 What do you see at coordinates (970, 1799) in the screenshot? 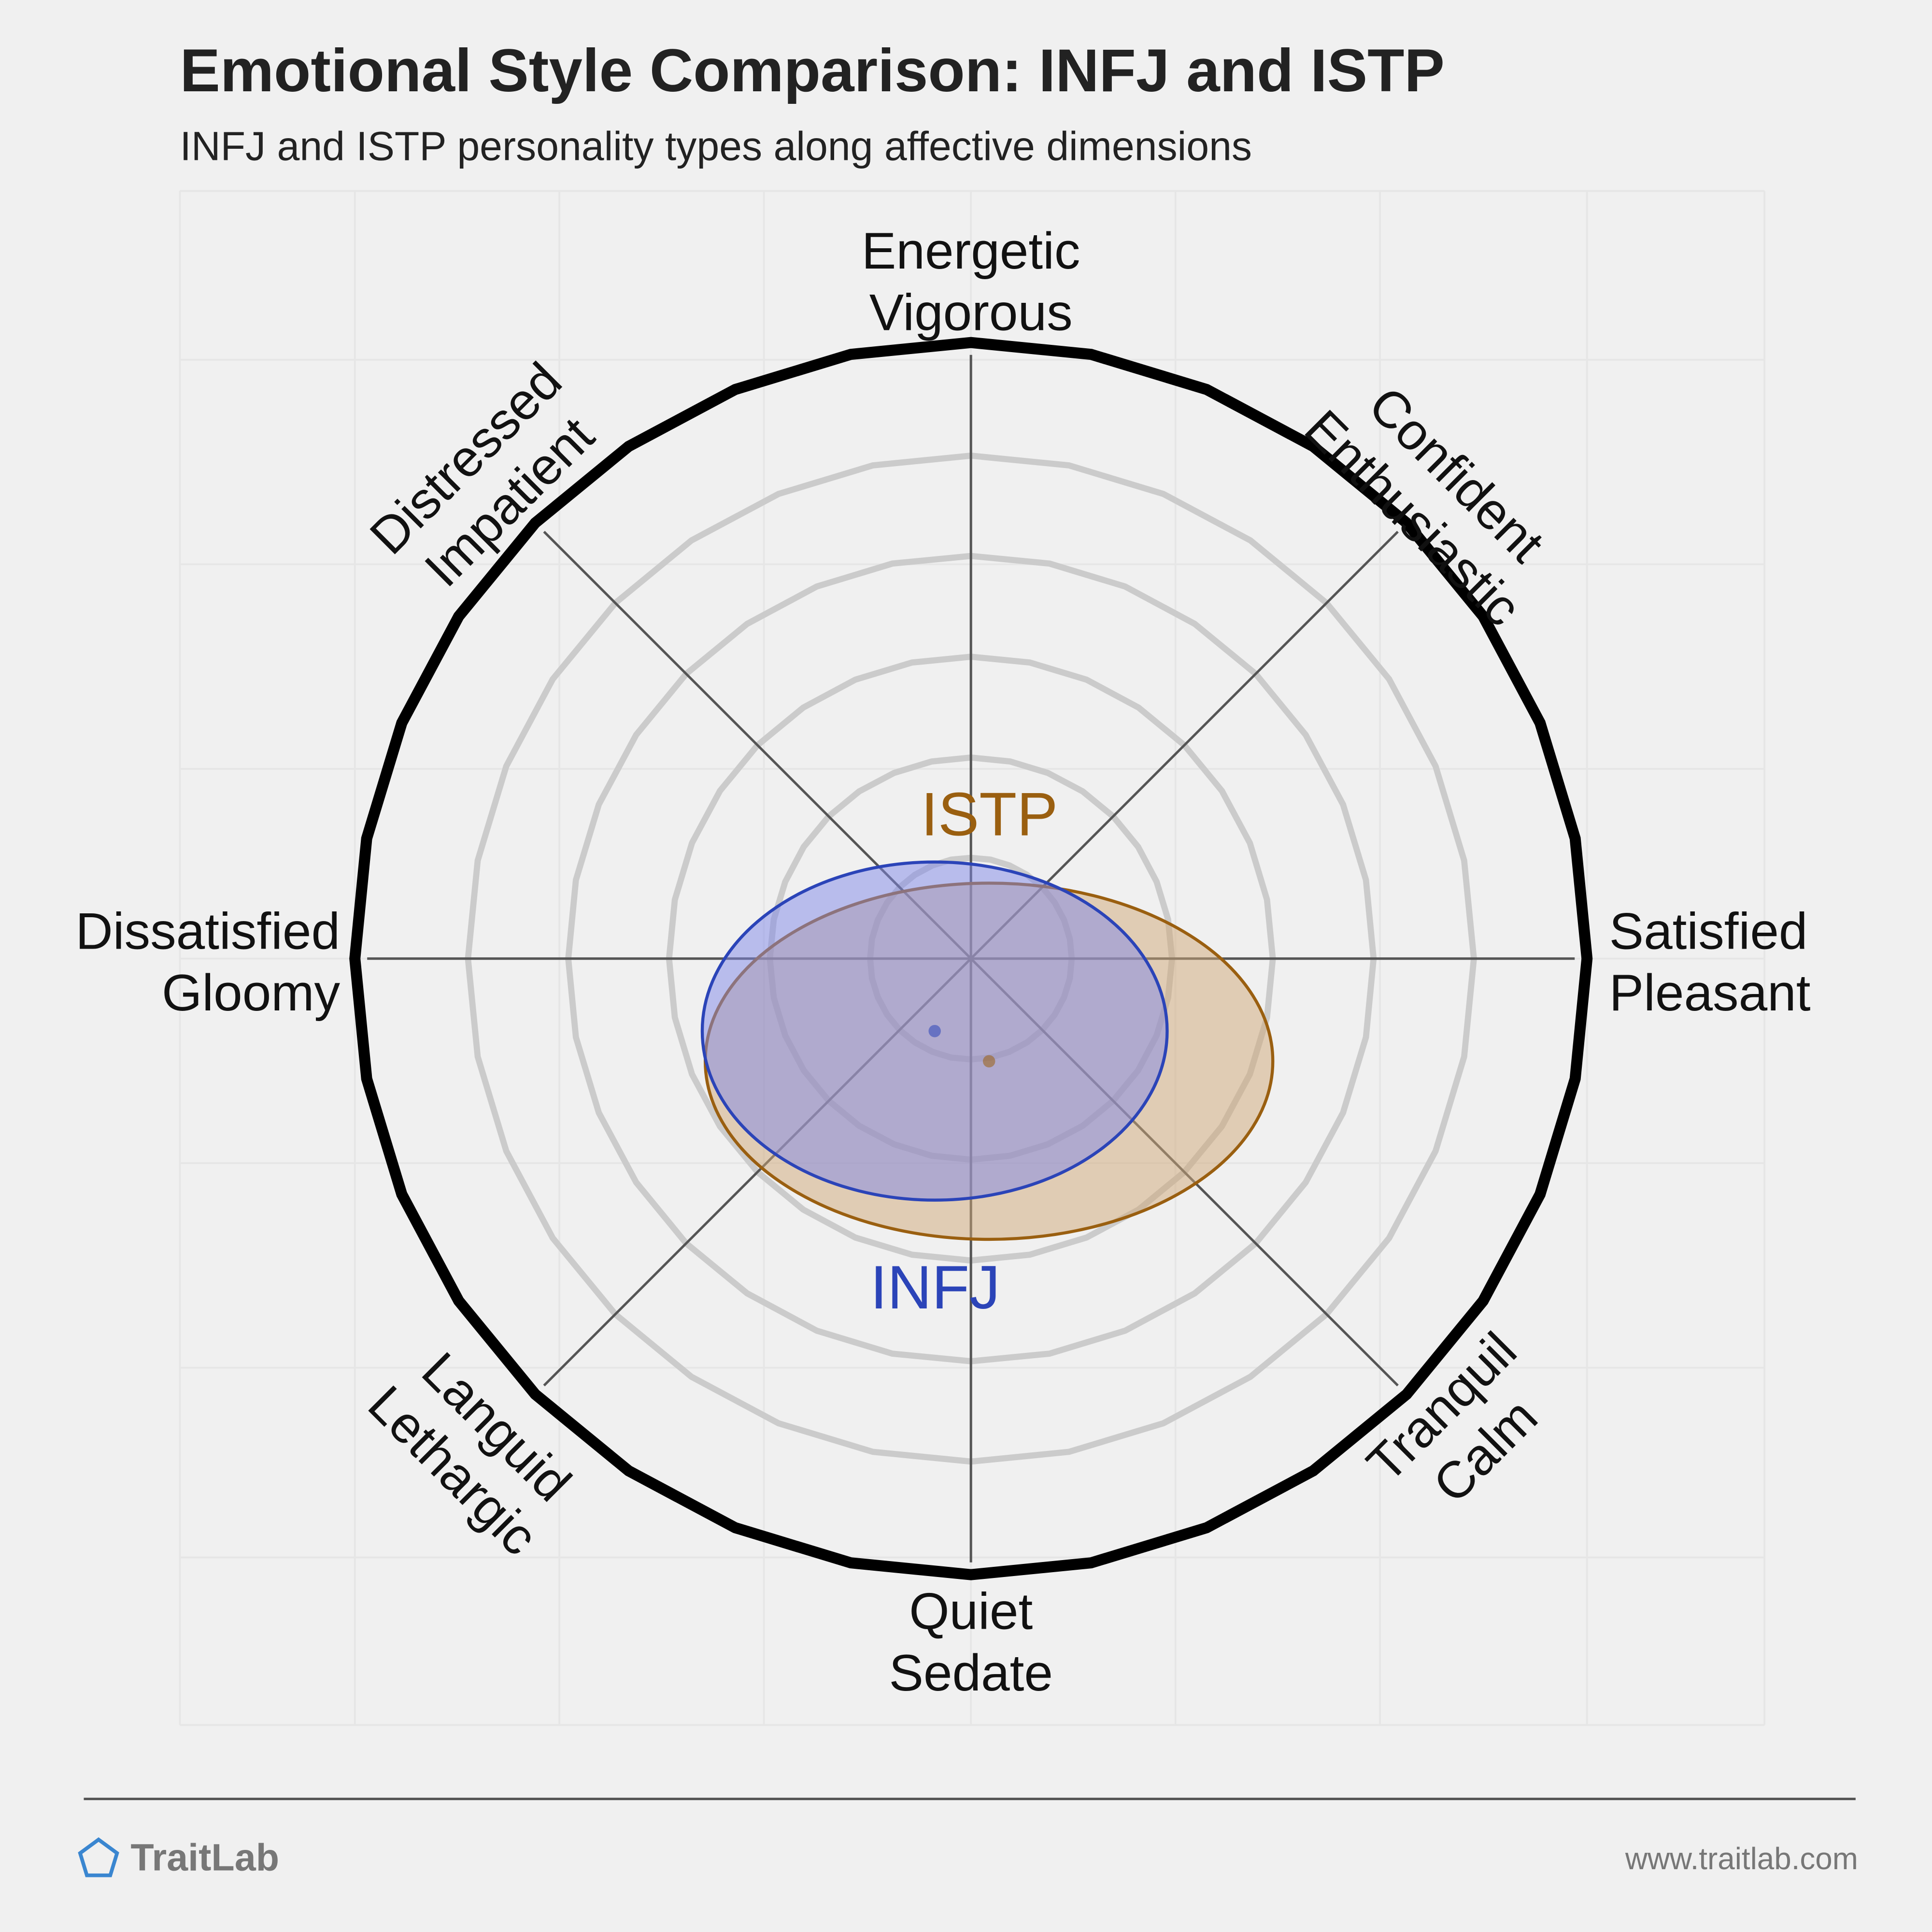
I see `footer-divider` at bounding box center [970, 1799].